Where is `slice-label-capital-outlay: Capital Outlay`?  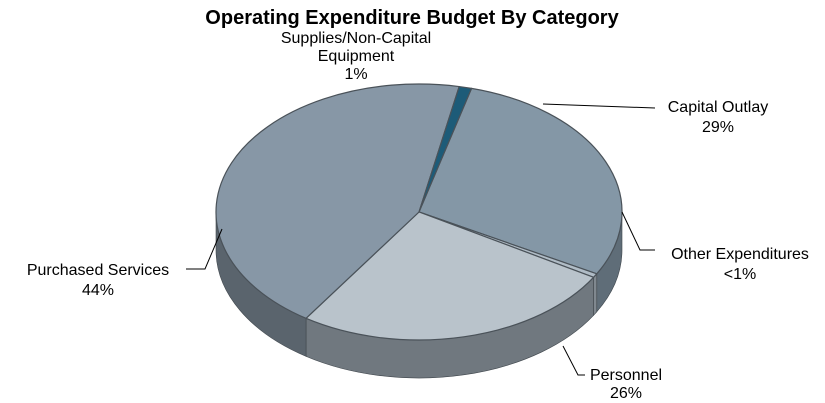 slice-label-capital-outlay: Capital Outlay is located at coordinates (718, 107).